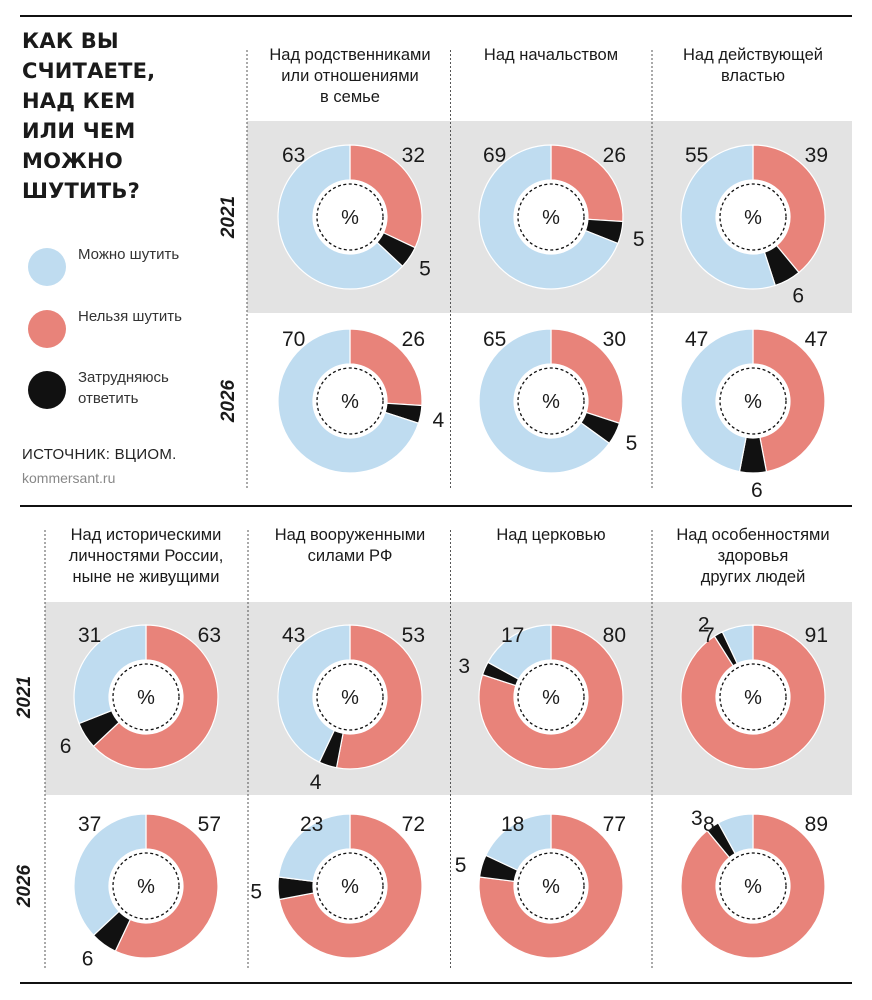 This screenshot has height=1000, width=872. I want to click on category-header-line: Над церковью, so click(550, 535).